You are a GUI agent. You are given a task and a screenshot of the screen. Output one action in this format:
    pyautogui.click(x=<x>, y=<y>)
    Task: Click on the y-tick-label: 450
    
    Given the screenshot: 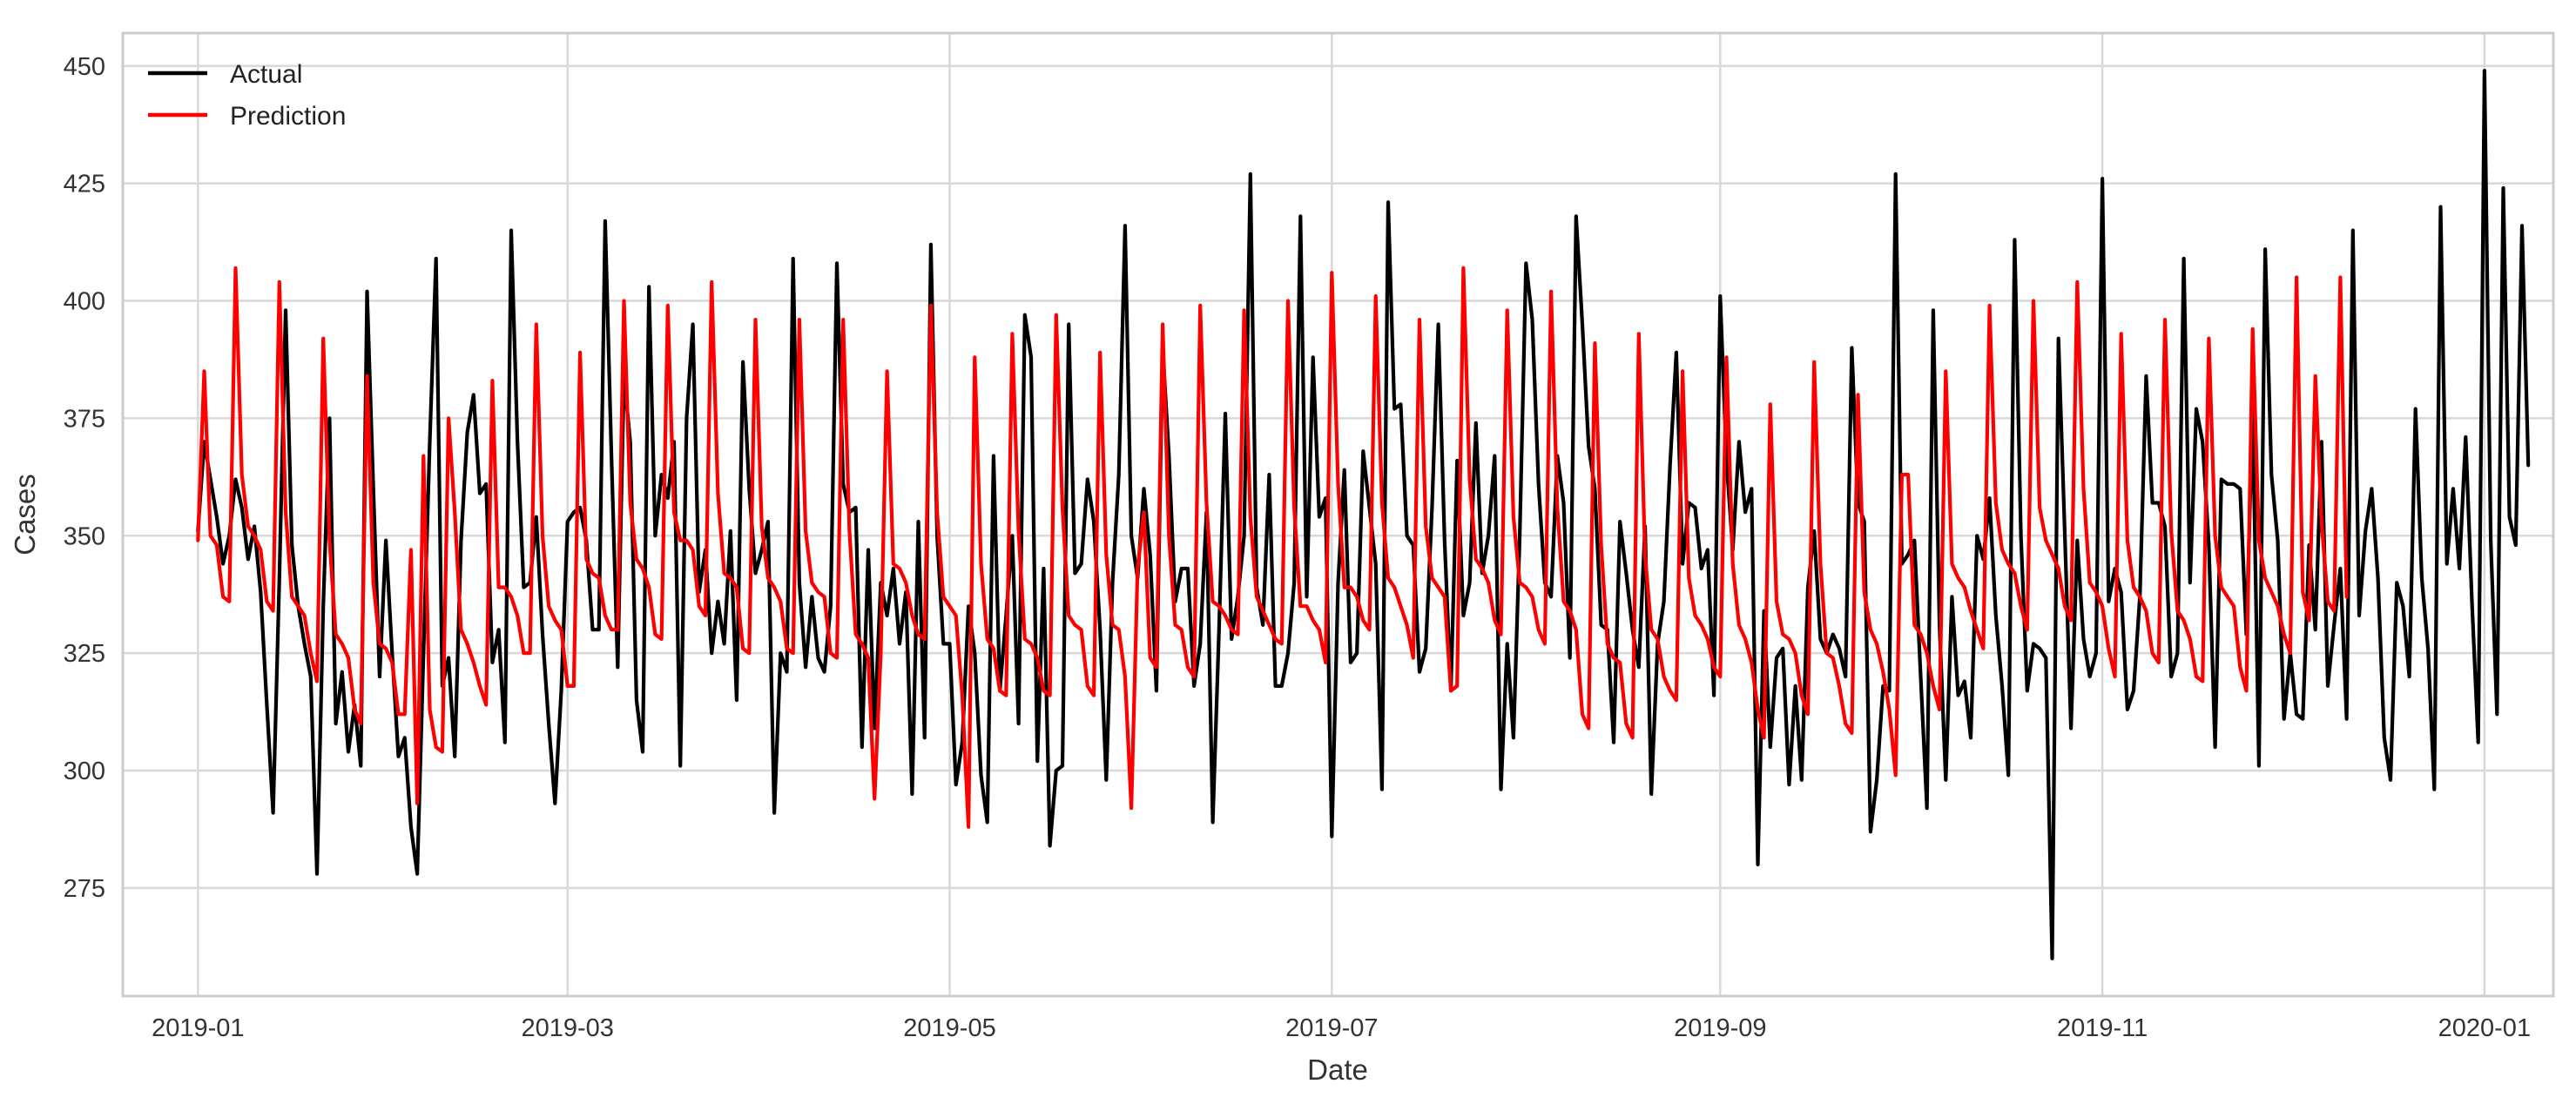 What is the action you would take?
    pyautogui.click(x=85, y=67)
    